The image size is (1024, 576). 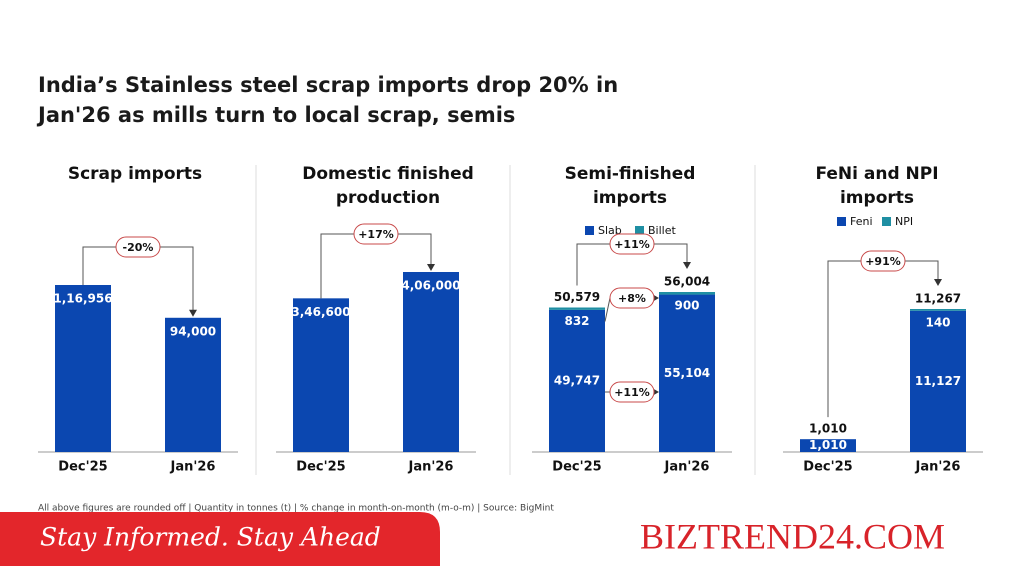 I want to click on change-label: +17%, so click(x=376, y=234).